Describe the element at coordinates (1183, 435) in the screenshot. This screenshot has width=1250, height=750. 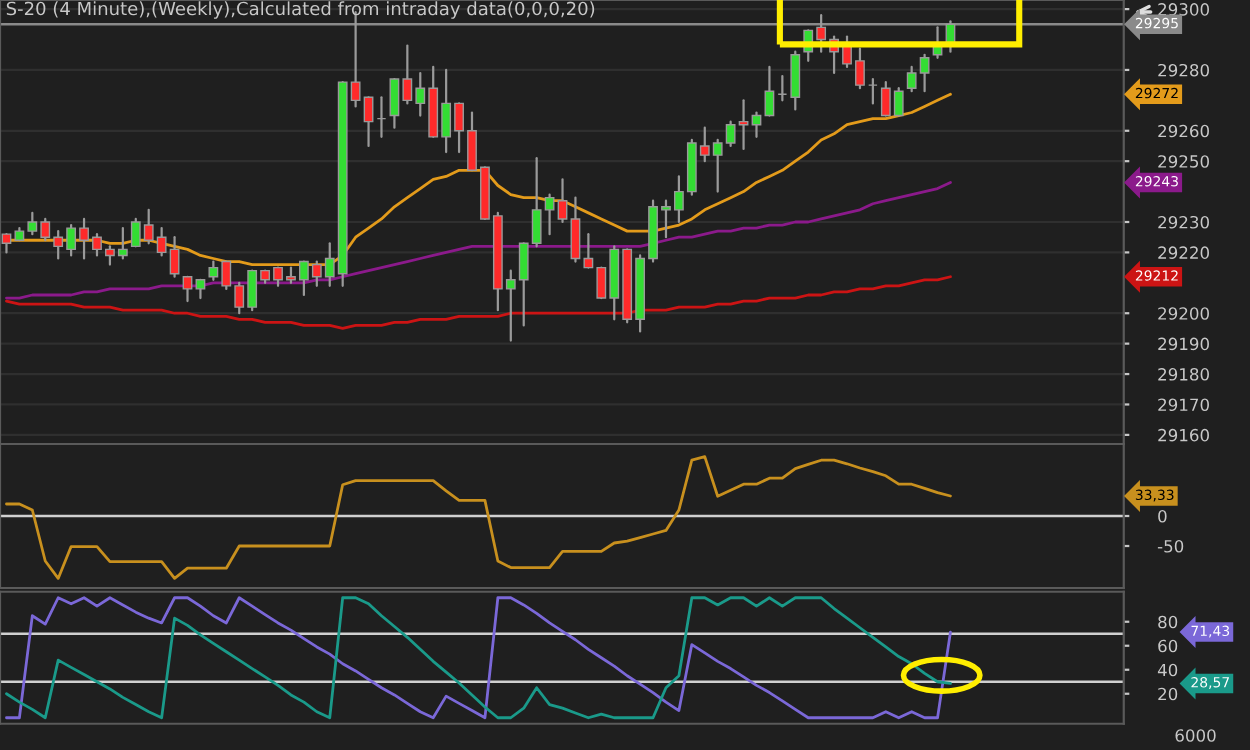
I see `y-tick-label: 29160` at that location.